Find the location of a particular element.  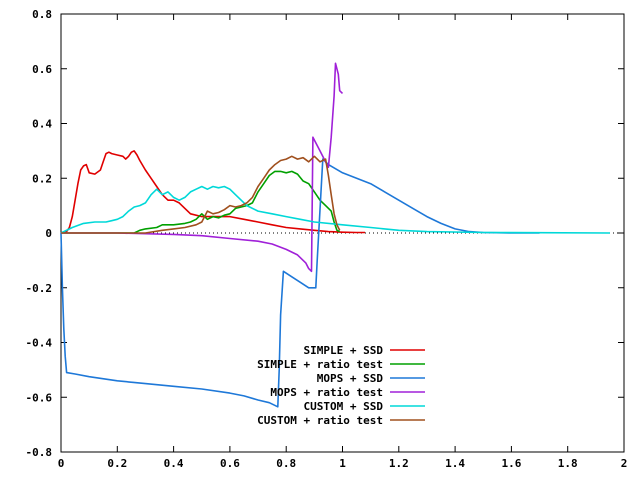

x-tick-label: 1.4 is located at coordinates (455, 463).